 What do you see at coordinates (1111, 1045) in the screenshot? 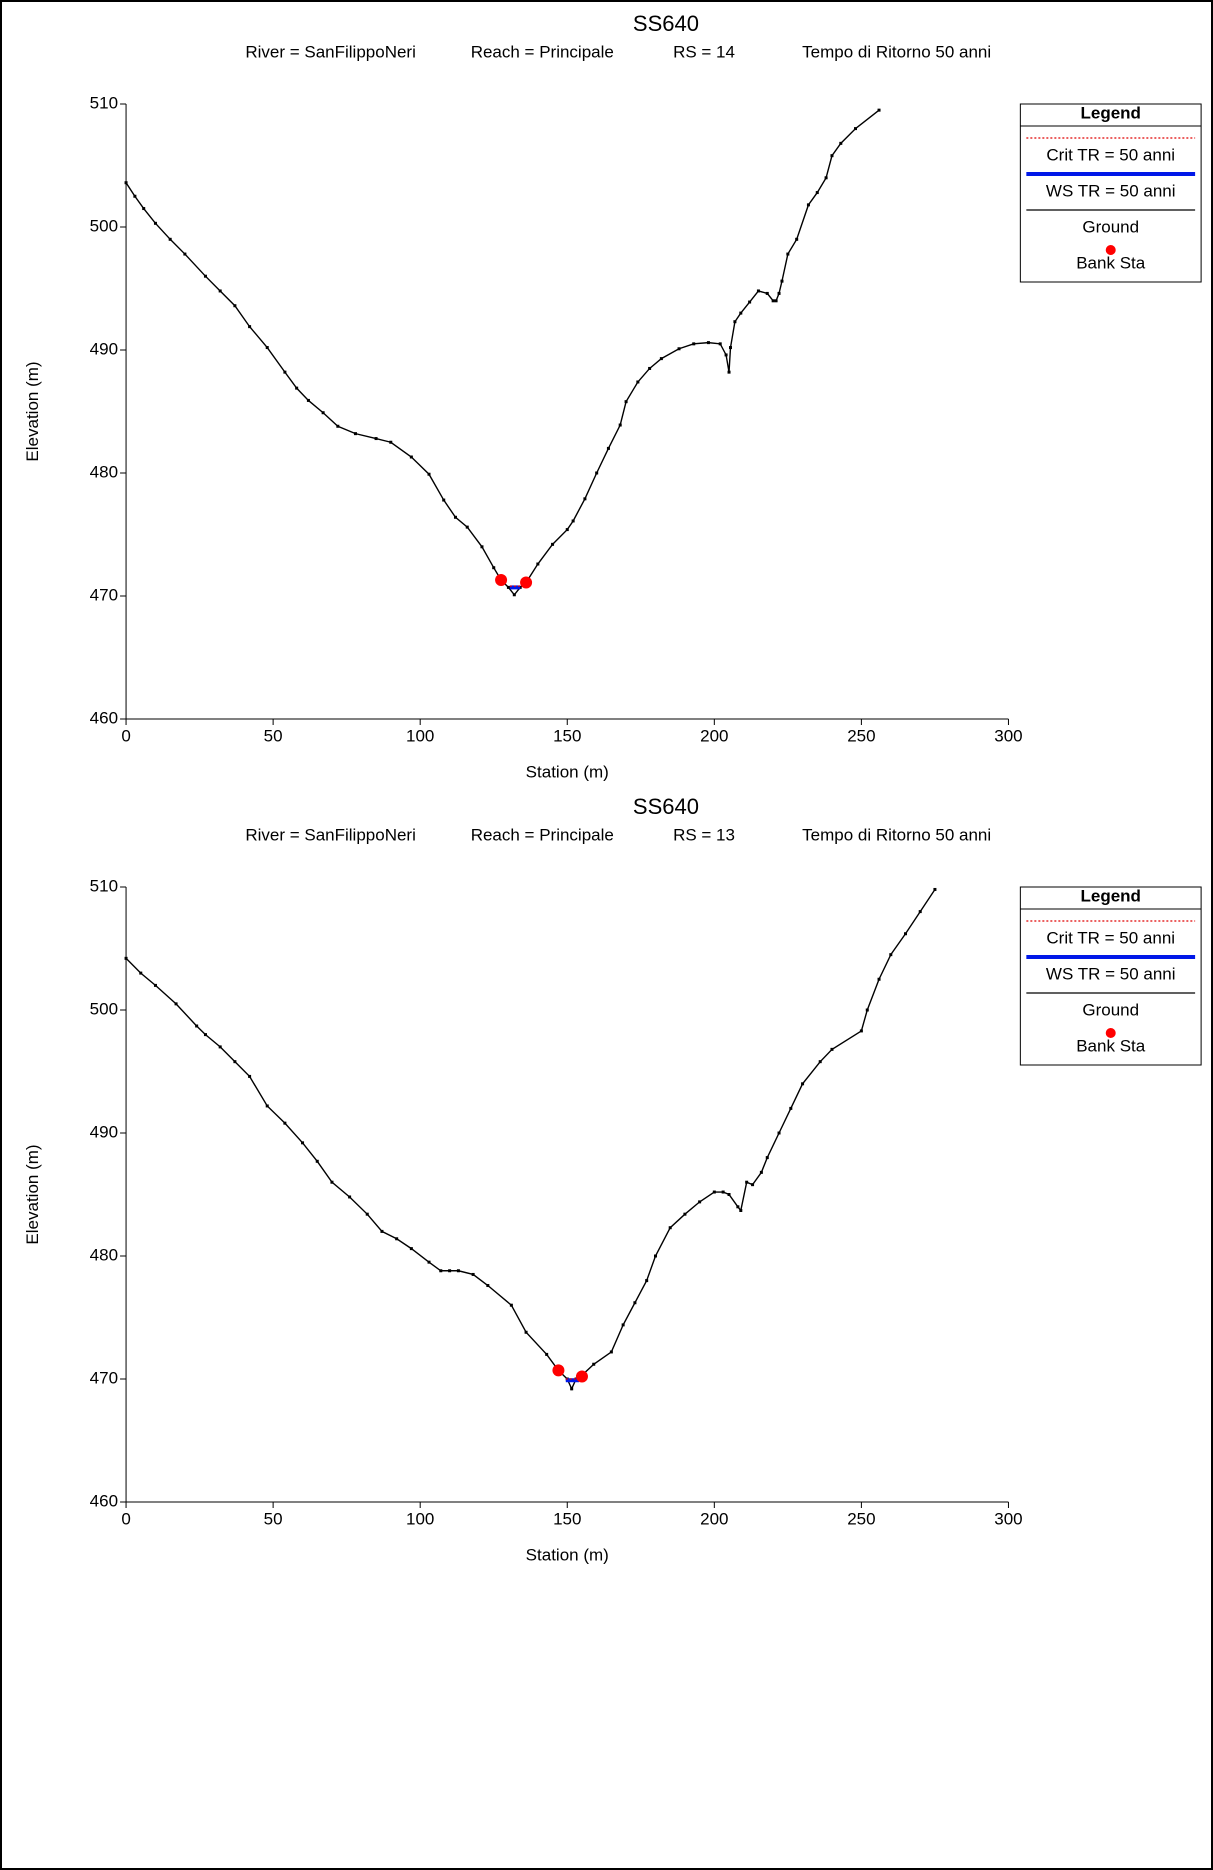
I see `legend-label: Bank Sta` at bounding box center [1111, 1045].